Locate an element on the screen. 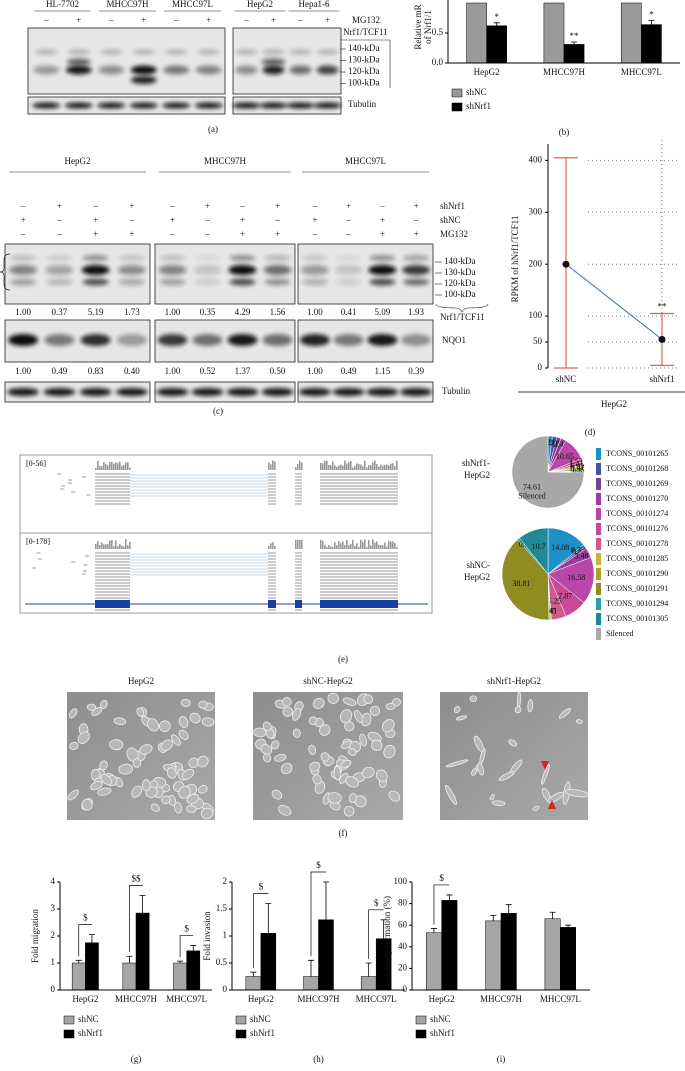  slice-label: 2.45 is located at coordinates (561, 444).